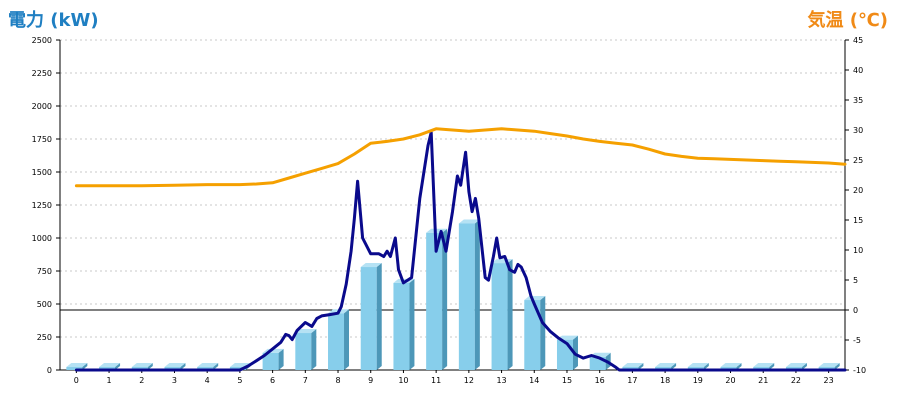 This screenshot has height=400, width=900. What do you see at coordinates (567, 380) in the screenshot?
I see `x-tick-label: 15` at bounding box center [567, 380].